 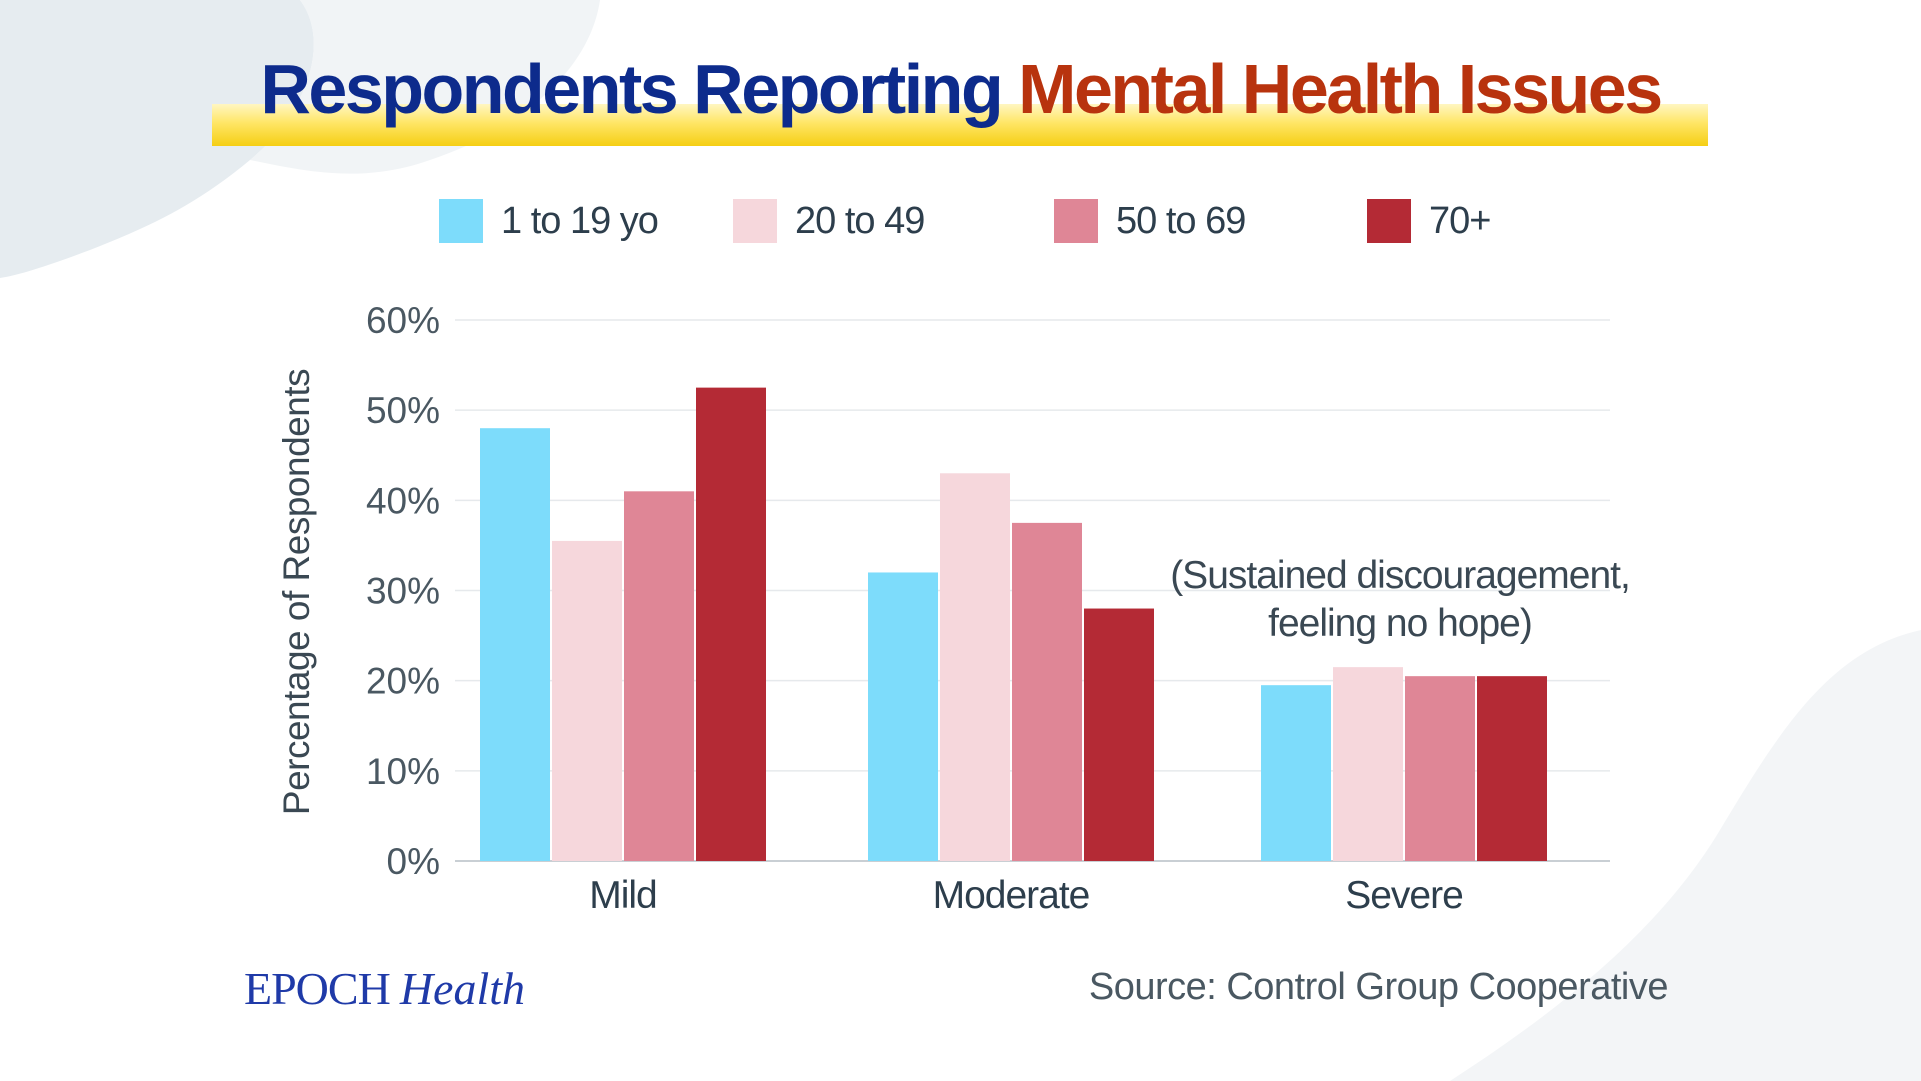 I want to click on source-credit: Source: Control Group Cooperative, so click(x=1378, y=987).